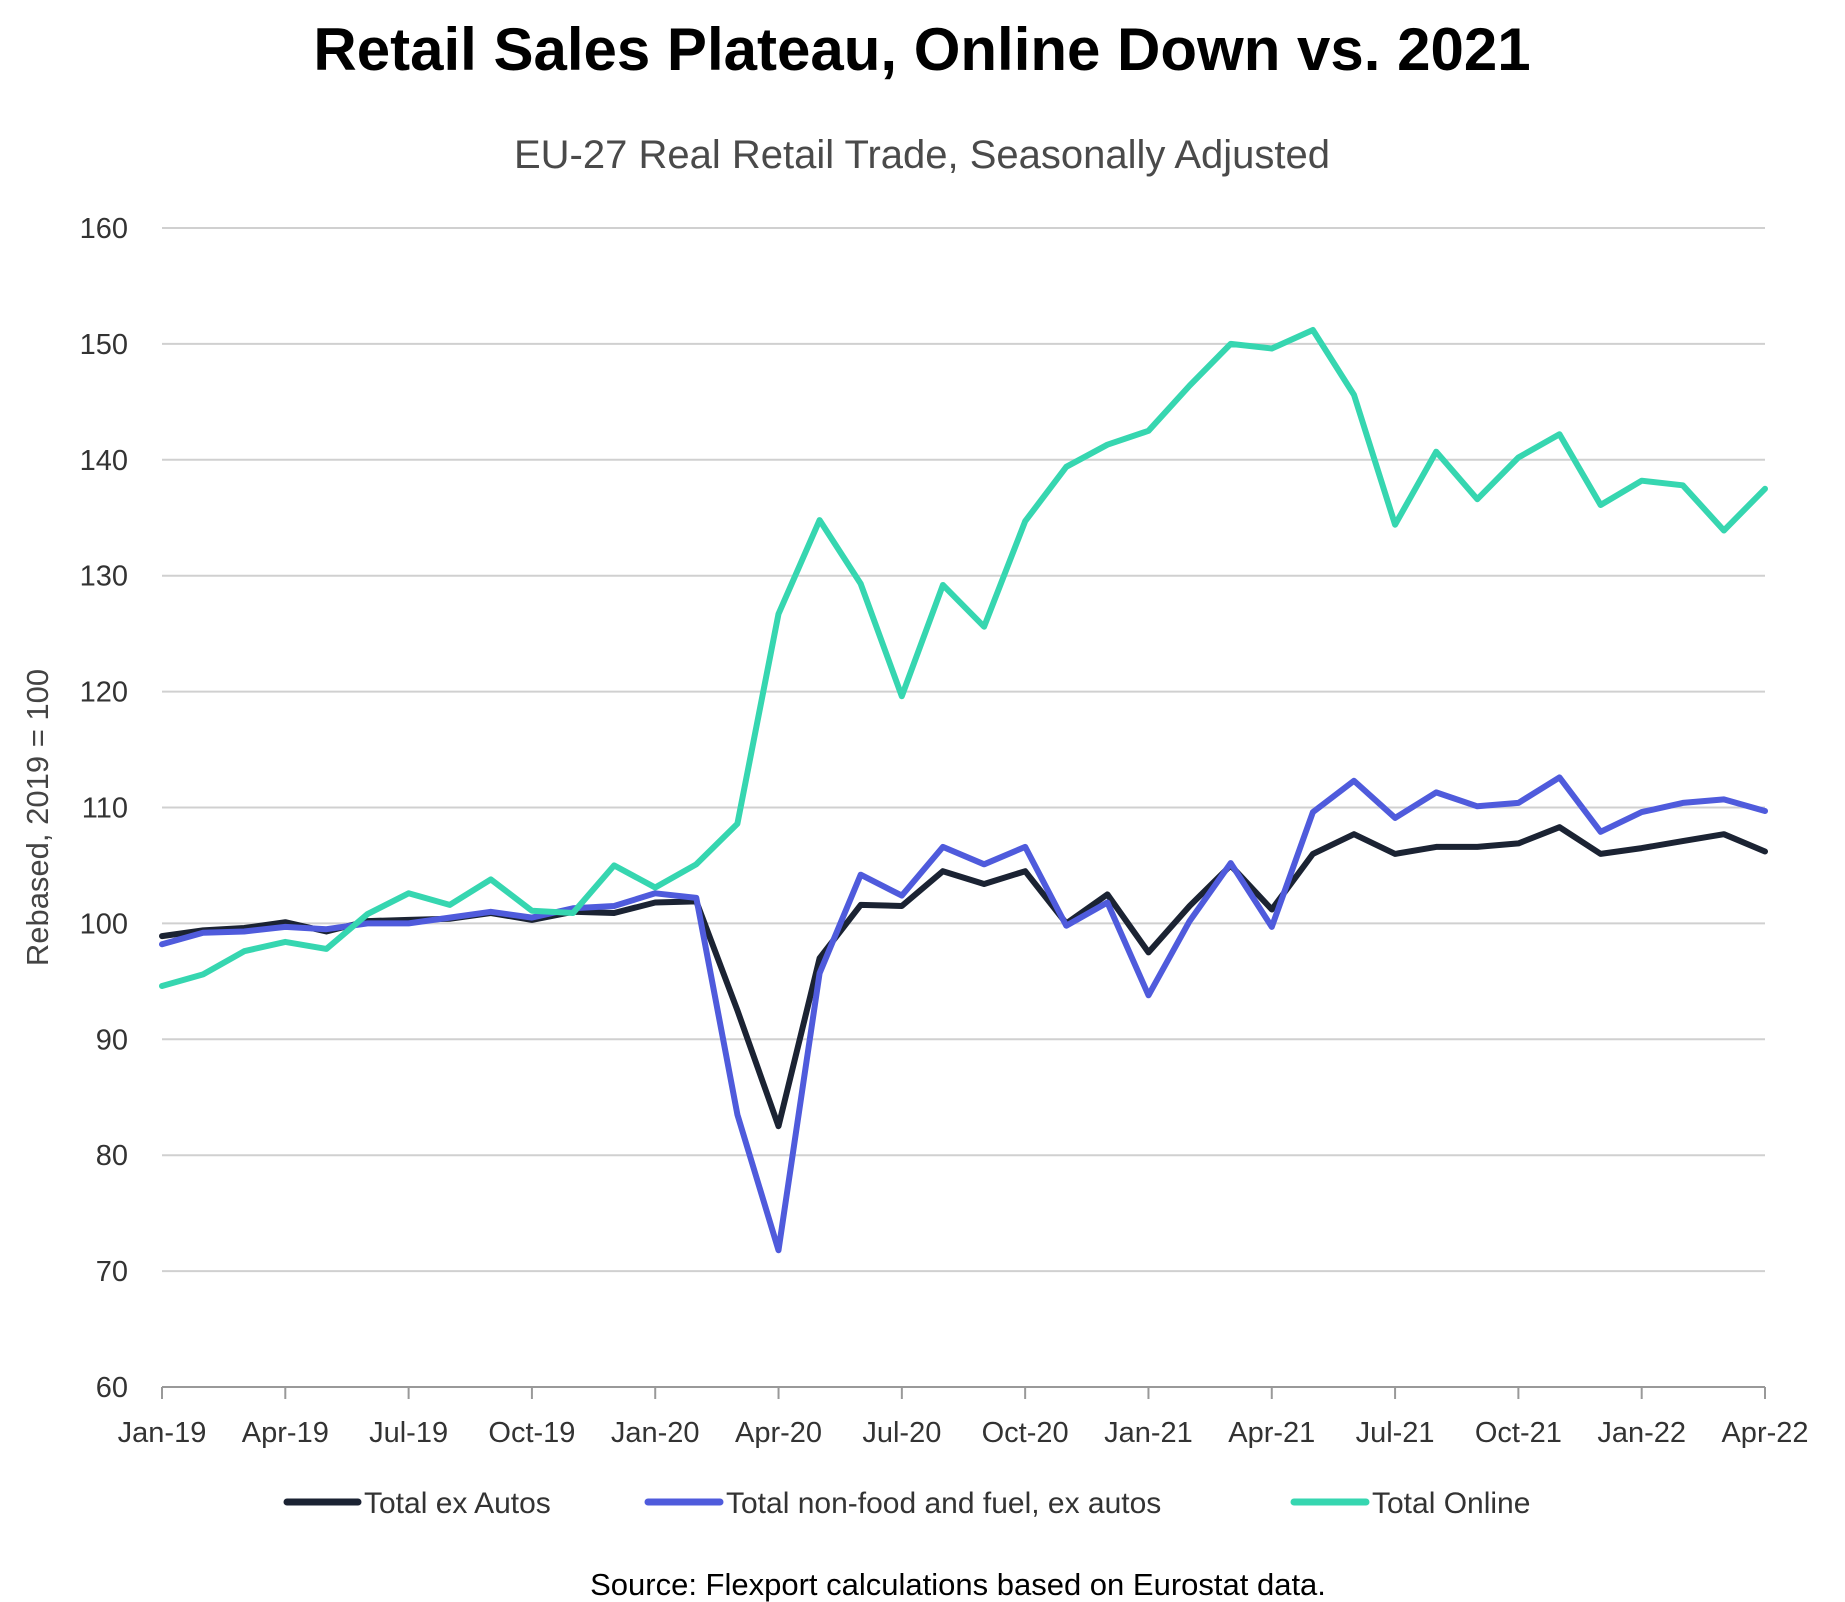 The height and width of the screenshot is (1602, 1845). What do you see at coordinates (1025, 1433) in the screenshot?
I see `x-tick-label: Oct-20` at bounding box center [1025, 1433].